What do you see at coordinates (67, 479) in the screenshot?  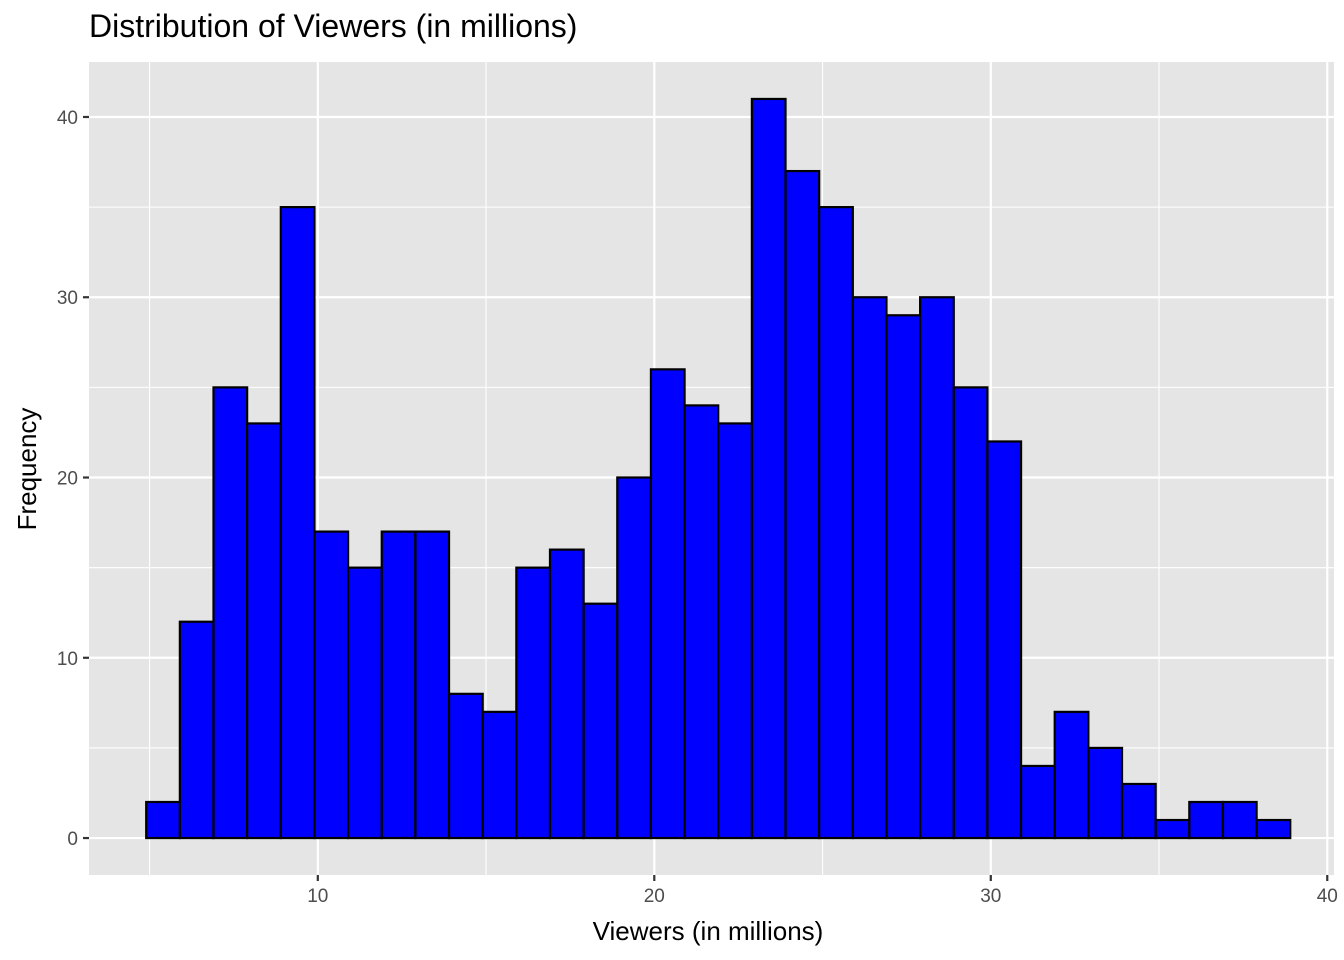 I see `y-tick-label: 20` at bounding box center [67, 479].